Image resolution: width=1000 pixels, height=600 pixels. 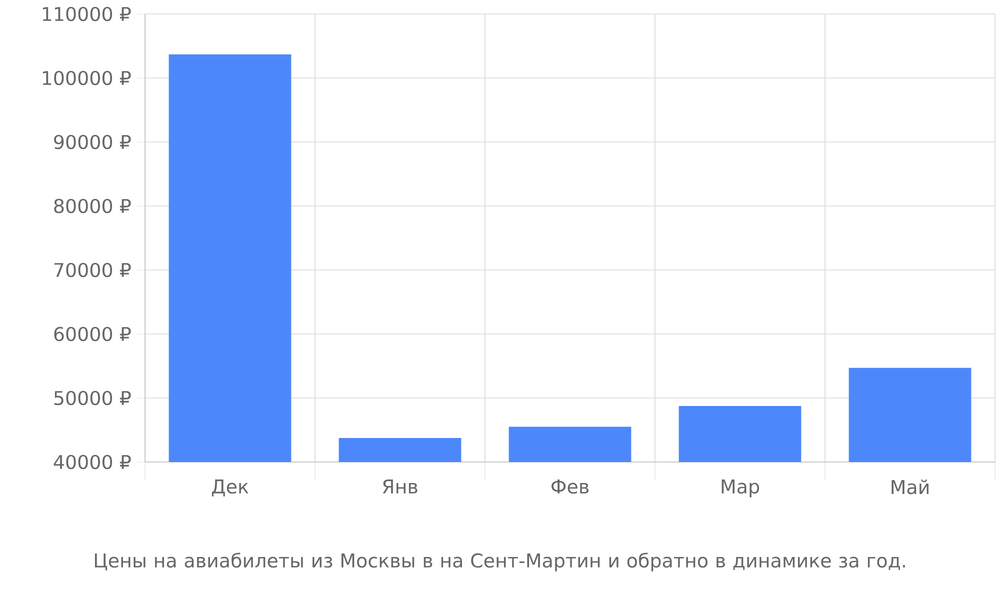 I want to click on y-tick-label: 90000 ₽, so click(x=92, y=142).